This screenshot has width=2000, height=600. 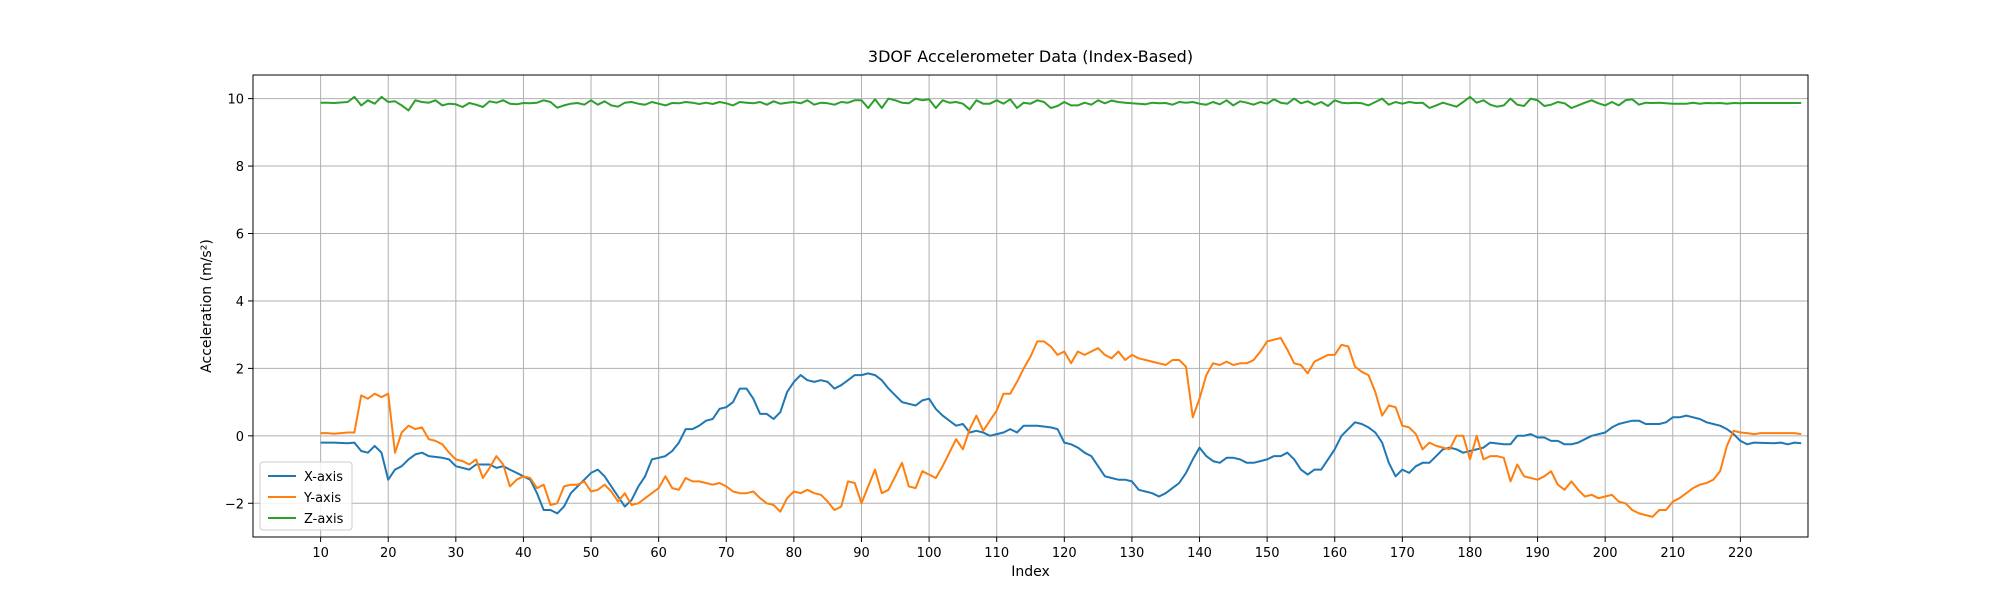 I want to click on x-tick-label: 150, so click(x=1267, y=553).